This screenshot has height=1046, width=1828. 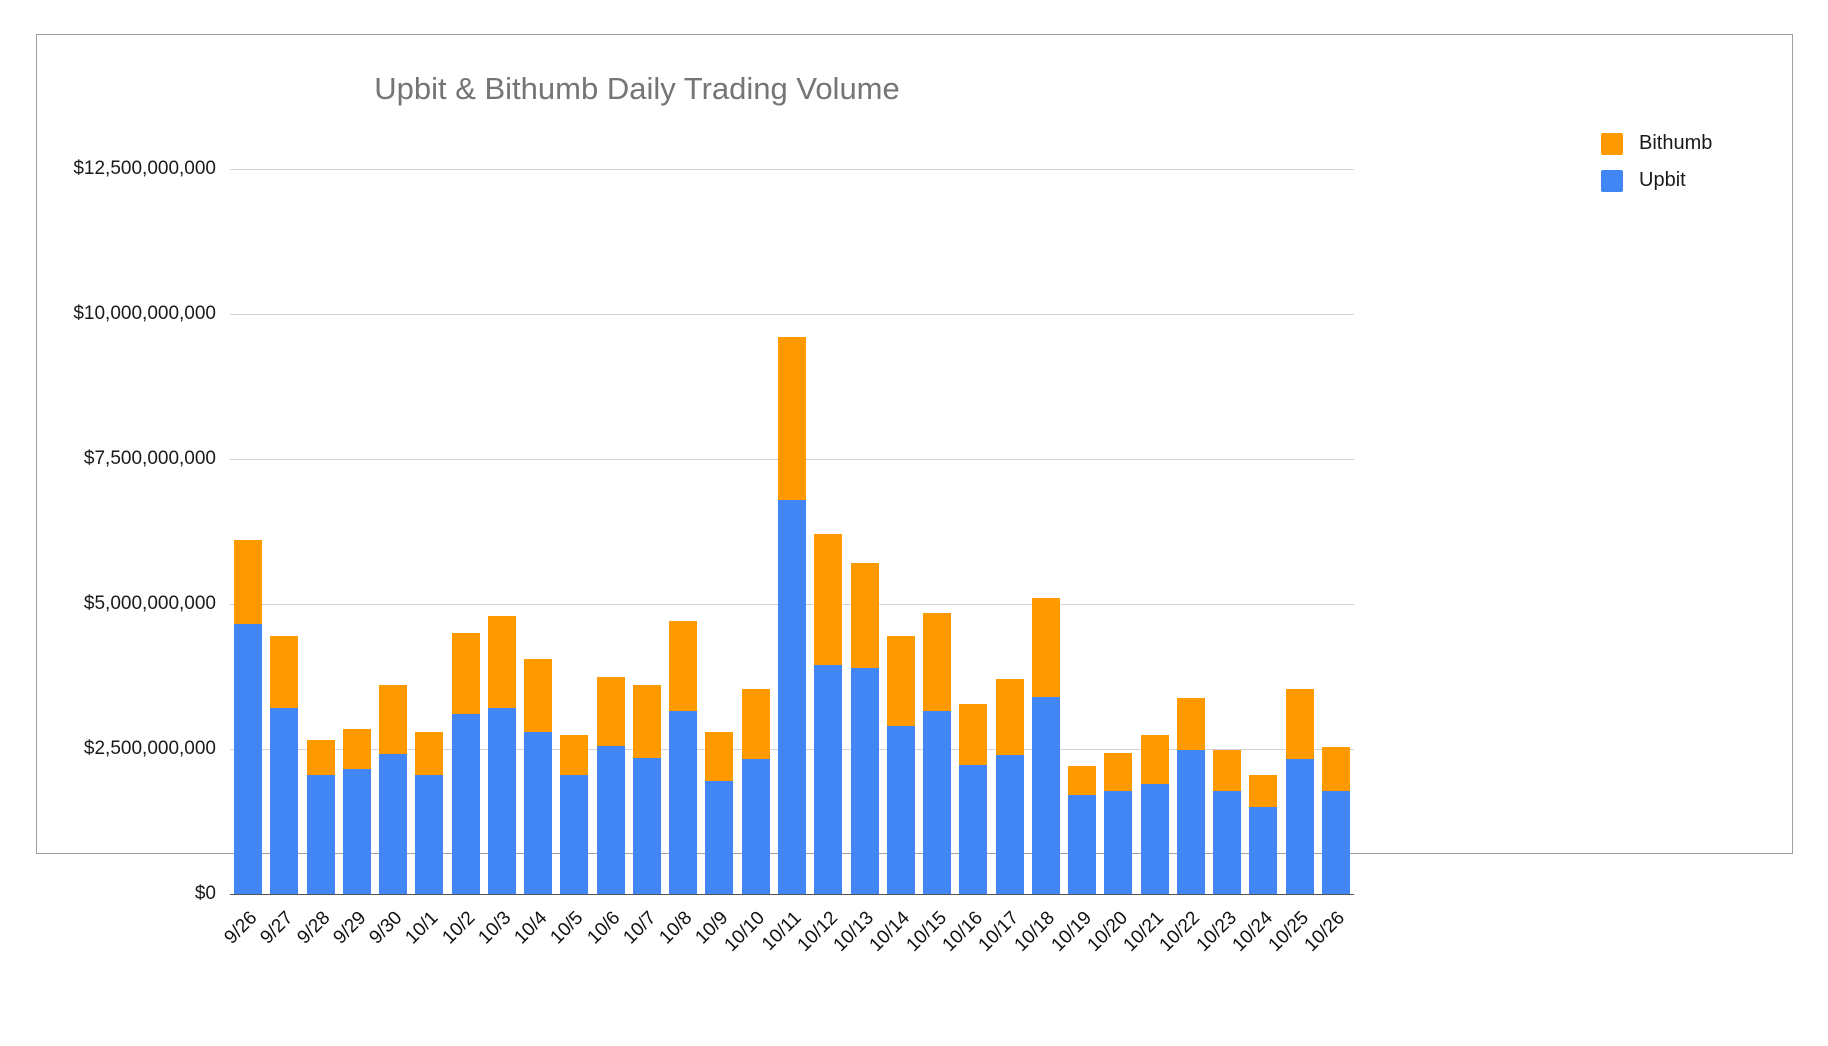 What do you see at coordinates (350, 558) in the screenshot?
I see `bar-group: 9/29` at bounding box center [350, 558].